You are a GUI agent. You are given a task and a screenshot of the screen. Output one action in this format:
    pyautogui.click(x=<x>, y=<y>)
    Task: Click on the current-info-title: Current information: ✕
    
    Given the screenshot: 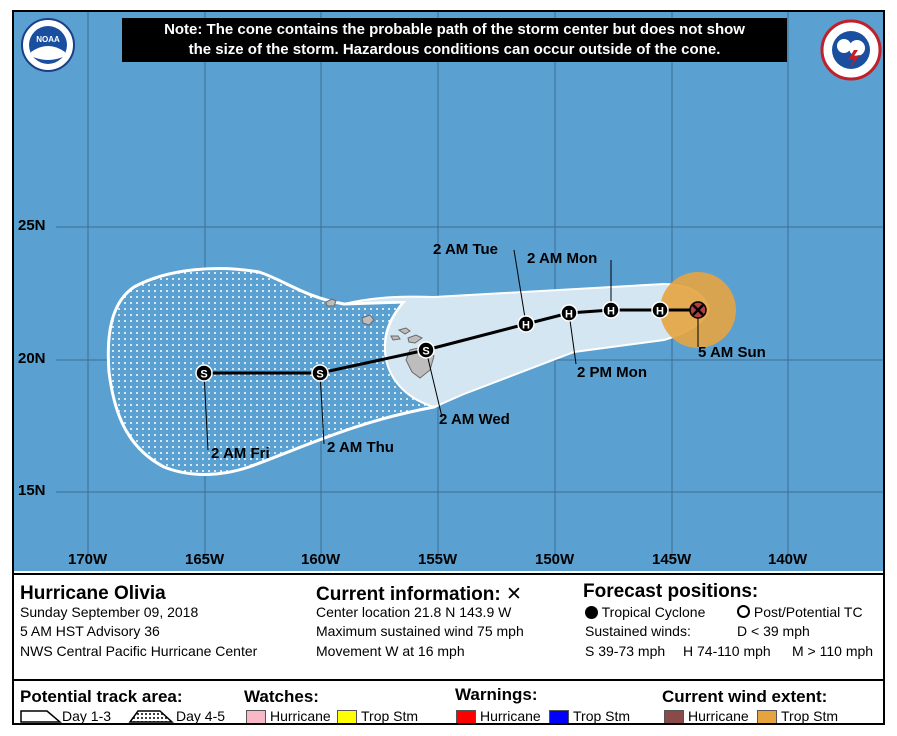 What is the action you would take?
    pyautogui.click(x=419, y=594)
    